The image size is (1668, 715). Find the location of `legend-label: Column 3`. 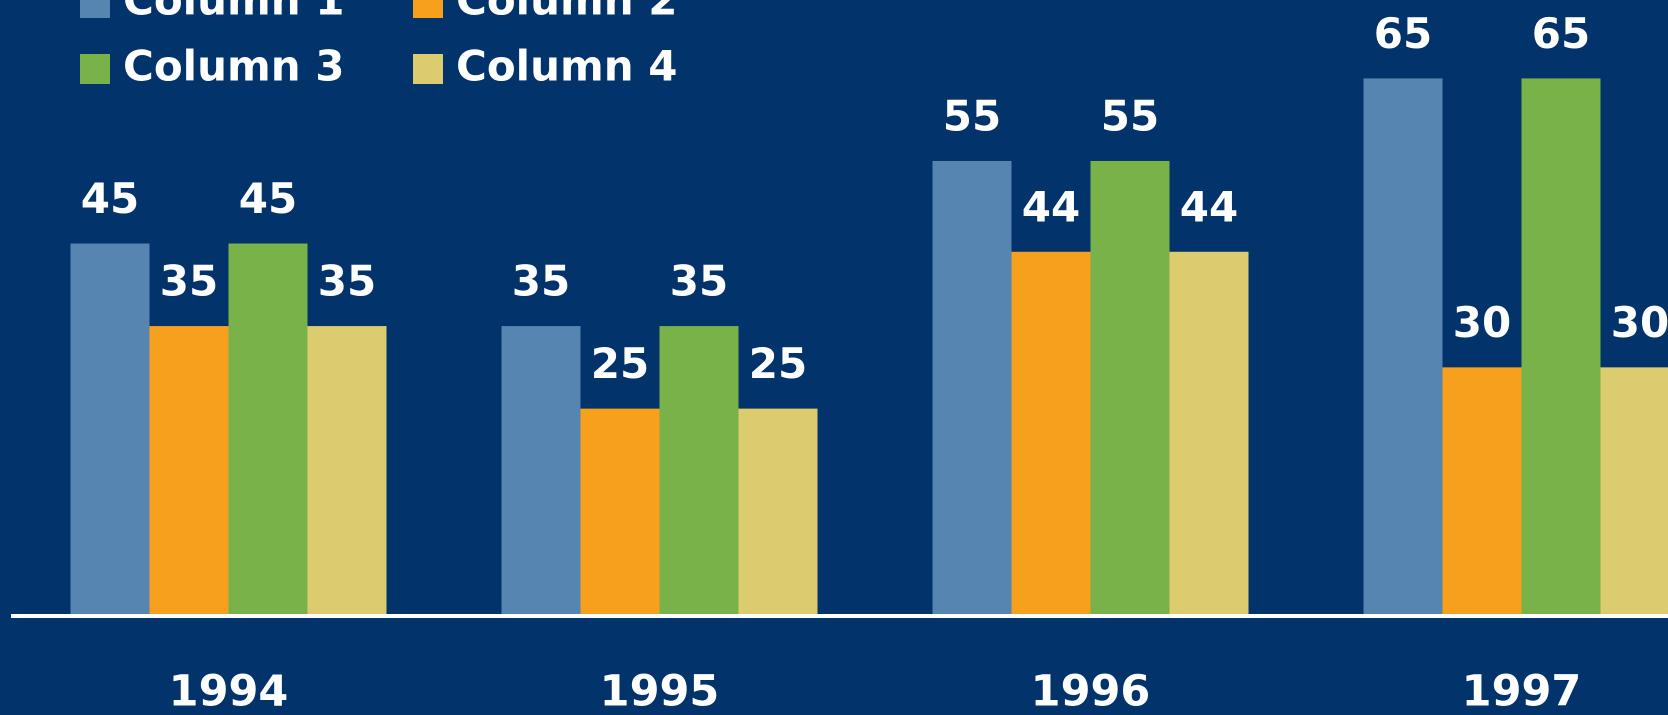

legend-label: Column 3 is located at coordinates (233, 66).